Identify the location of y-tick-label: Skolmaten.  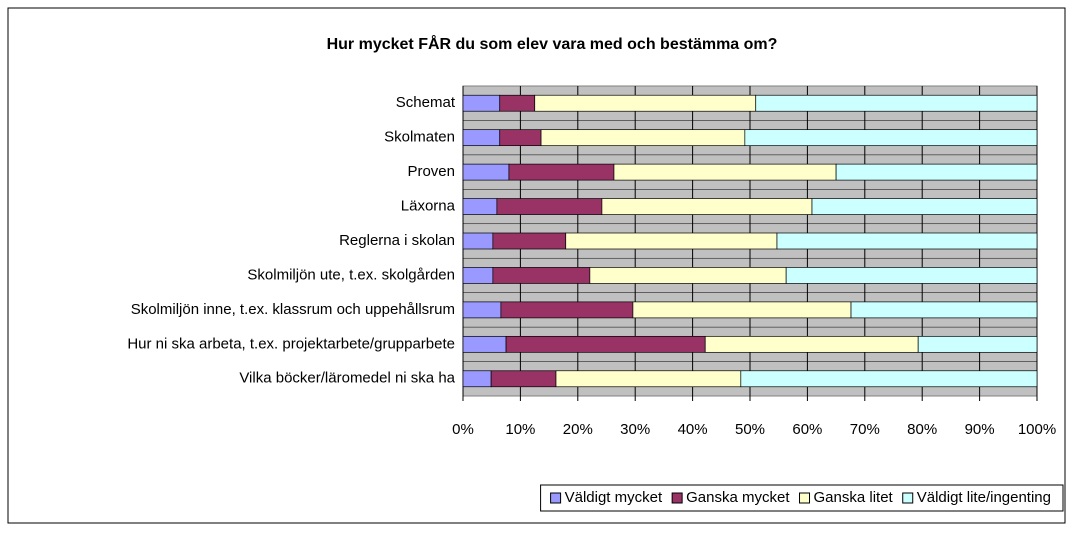
(419, 137).